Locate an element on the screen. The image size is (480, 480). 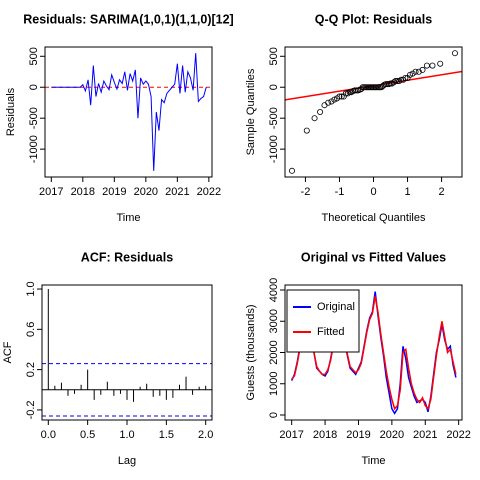
x-tick-label: -2 is located at coordinates (306, 192).